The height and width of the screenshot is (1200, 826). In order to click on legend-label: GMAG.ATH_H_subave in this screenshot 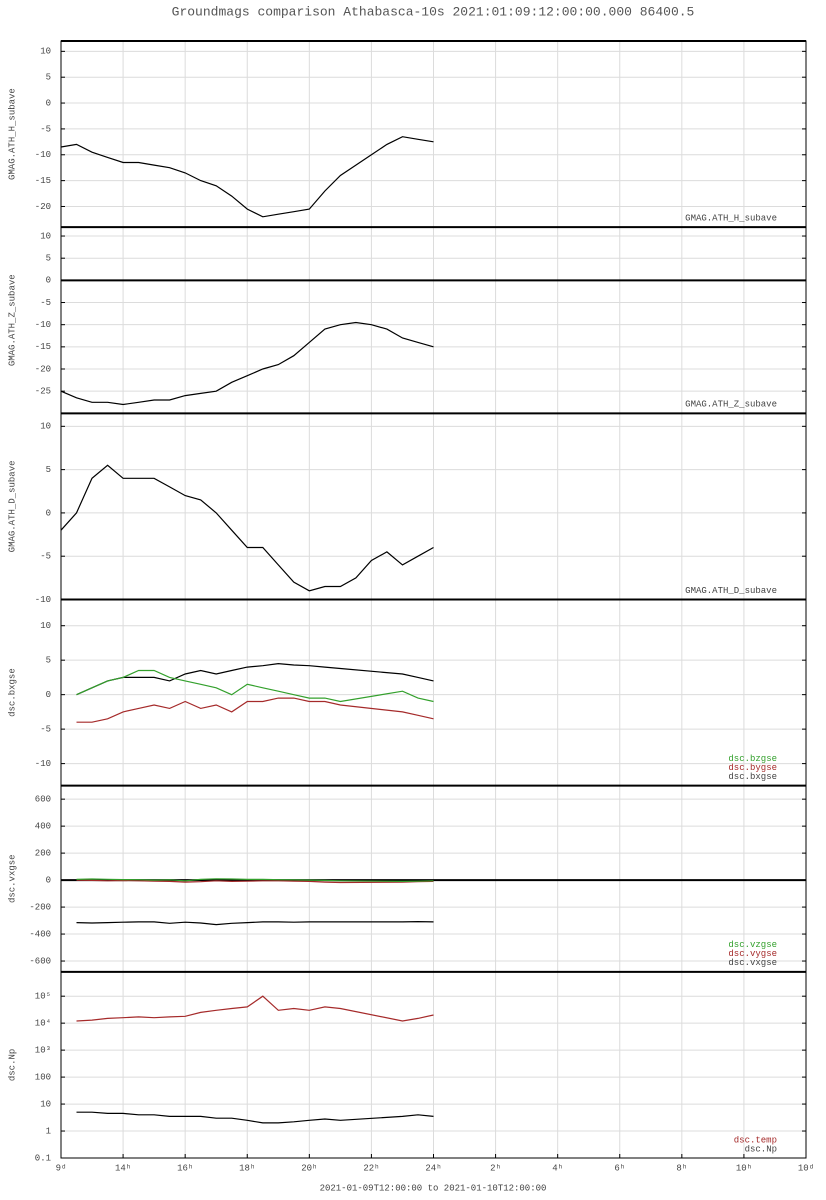, I will do `click(731, 219)`.